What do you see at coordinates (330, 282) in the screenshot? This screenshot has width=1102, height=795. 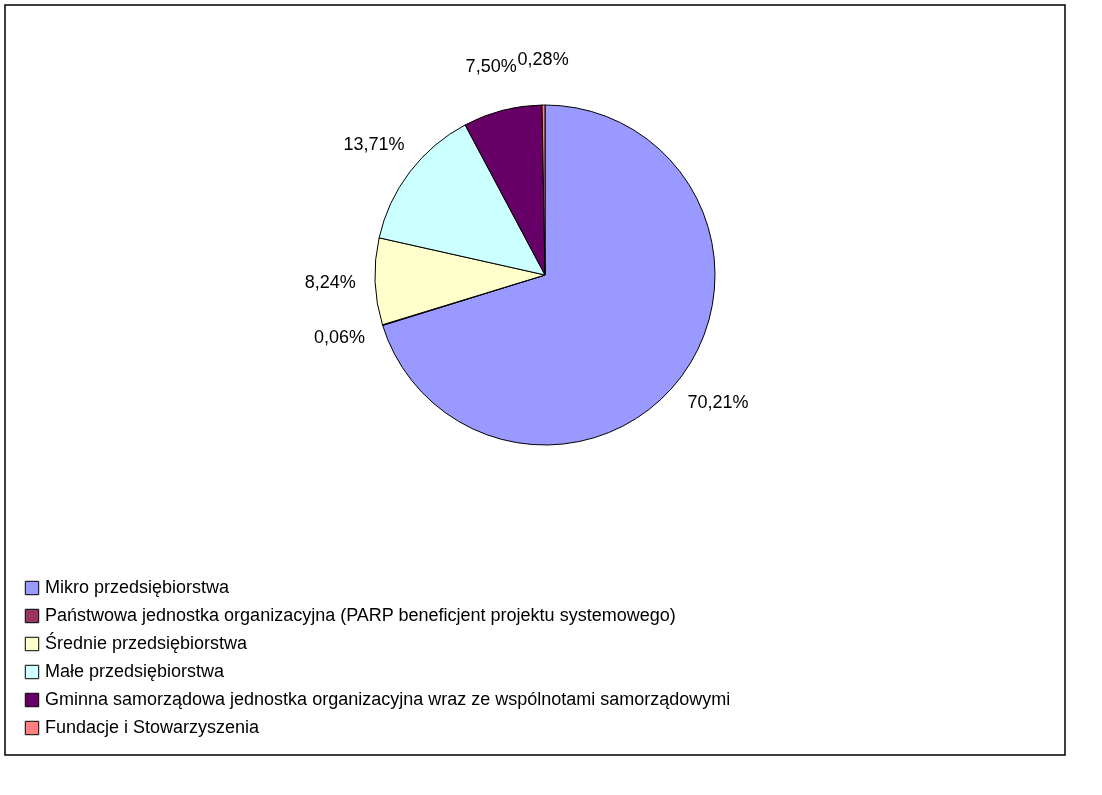 I see `data-label: 8,24%` at bounding box center [330, 282].